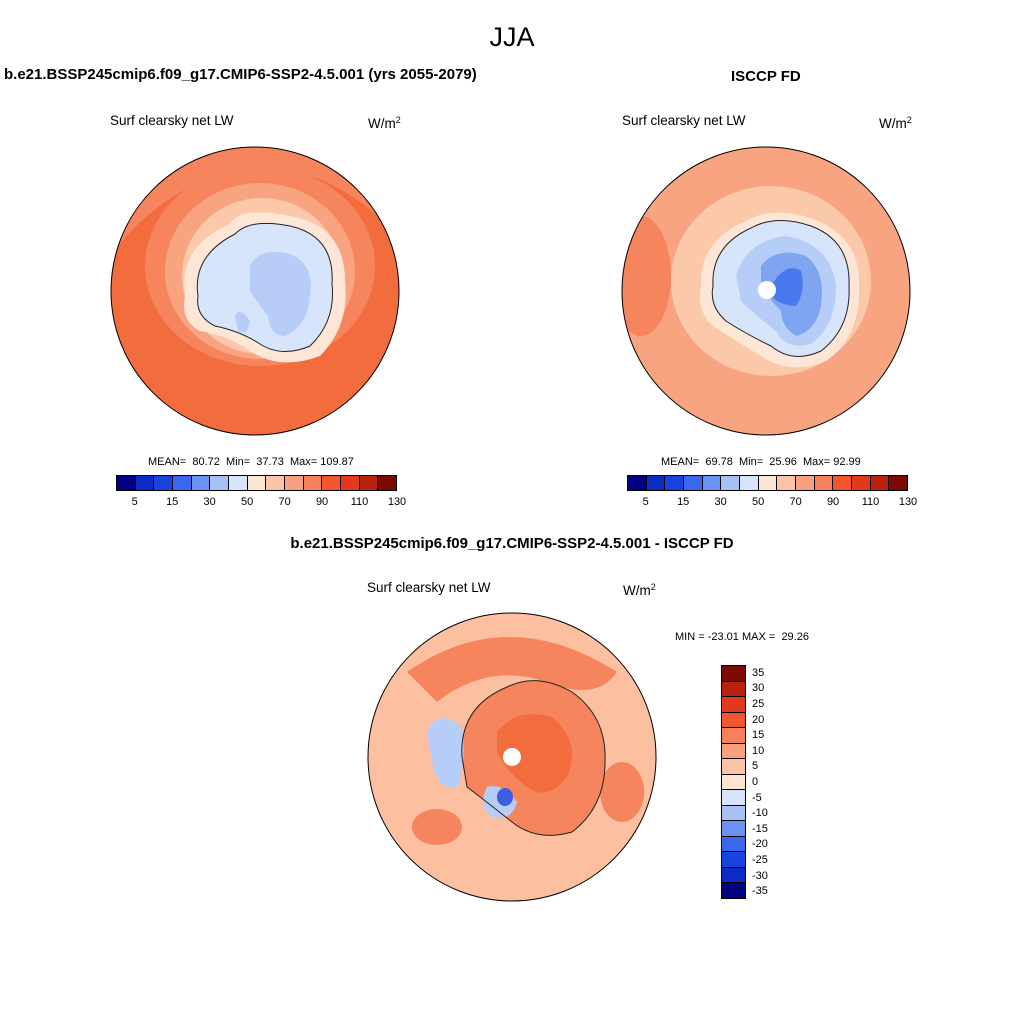 The height and width of the screenshot is (1024, 1024). Describe the element at coordinates (760, 860) in the screenshot. I see `colorbar-tick-label: -25` at that location.